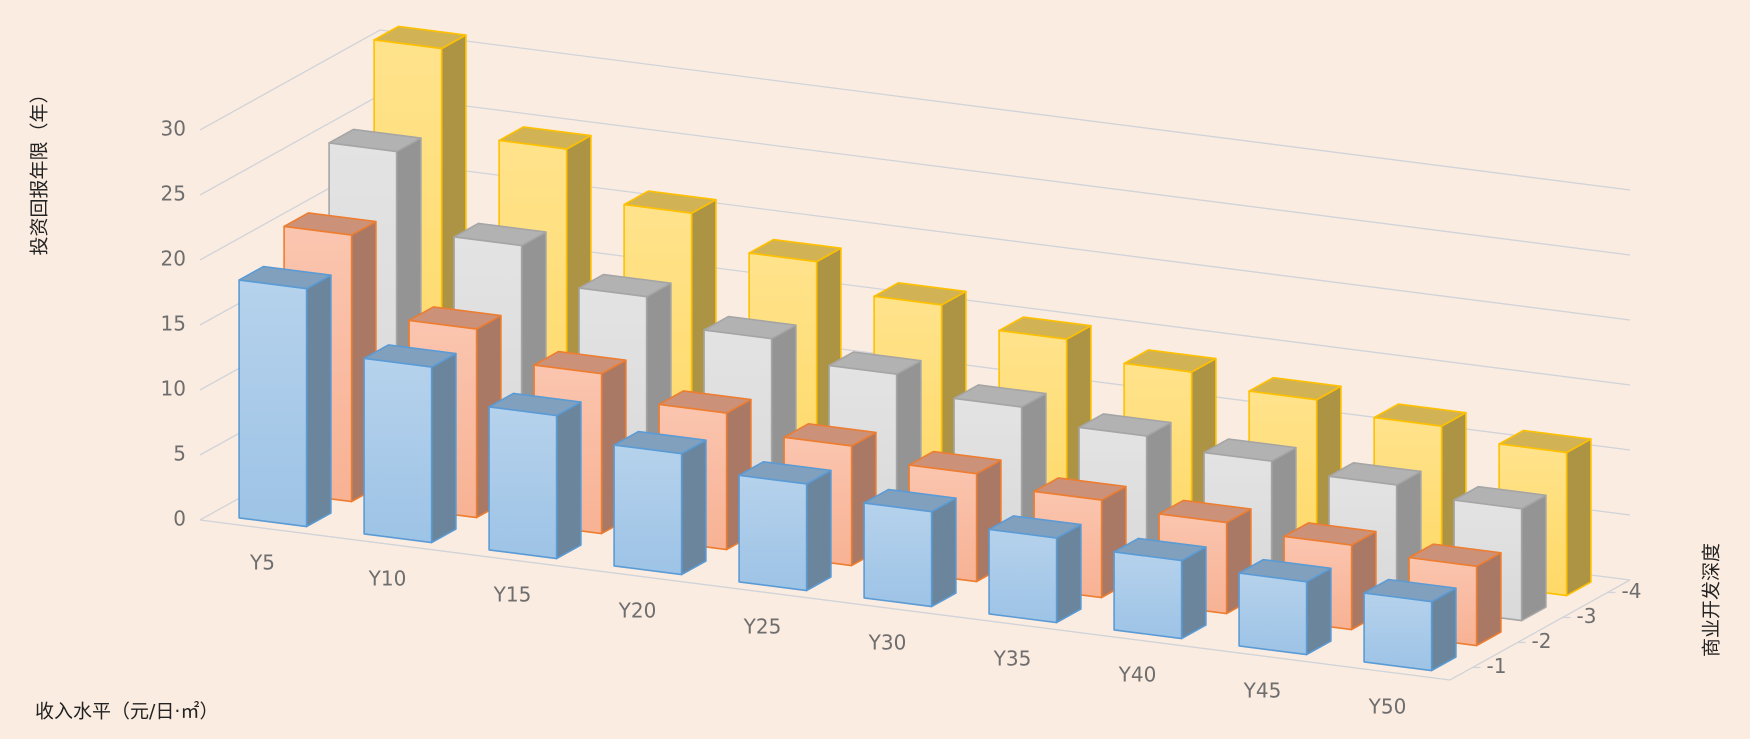 The width and height of the screenshot is (1750, 739). Describe the element at coordinates (173, 194) in the screenshot. I see `y-tick-label: 25` at that location.